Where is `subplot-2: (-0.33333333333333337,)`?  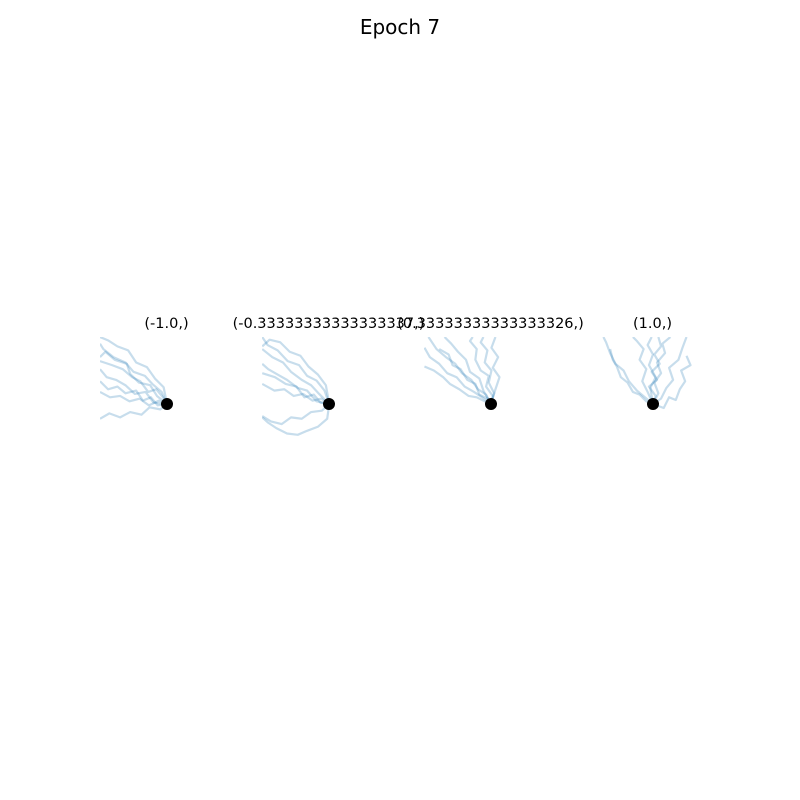 subplot-2: (-0.33333333333333337,) is located at coordinates (329, 376).